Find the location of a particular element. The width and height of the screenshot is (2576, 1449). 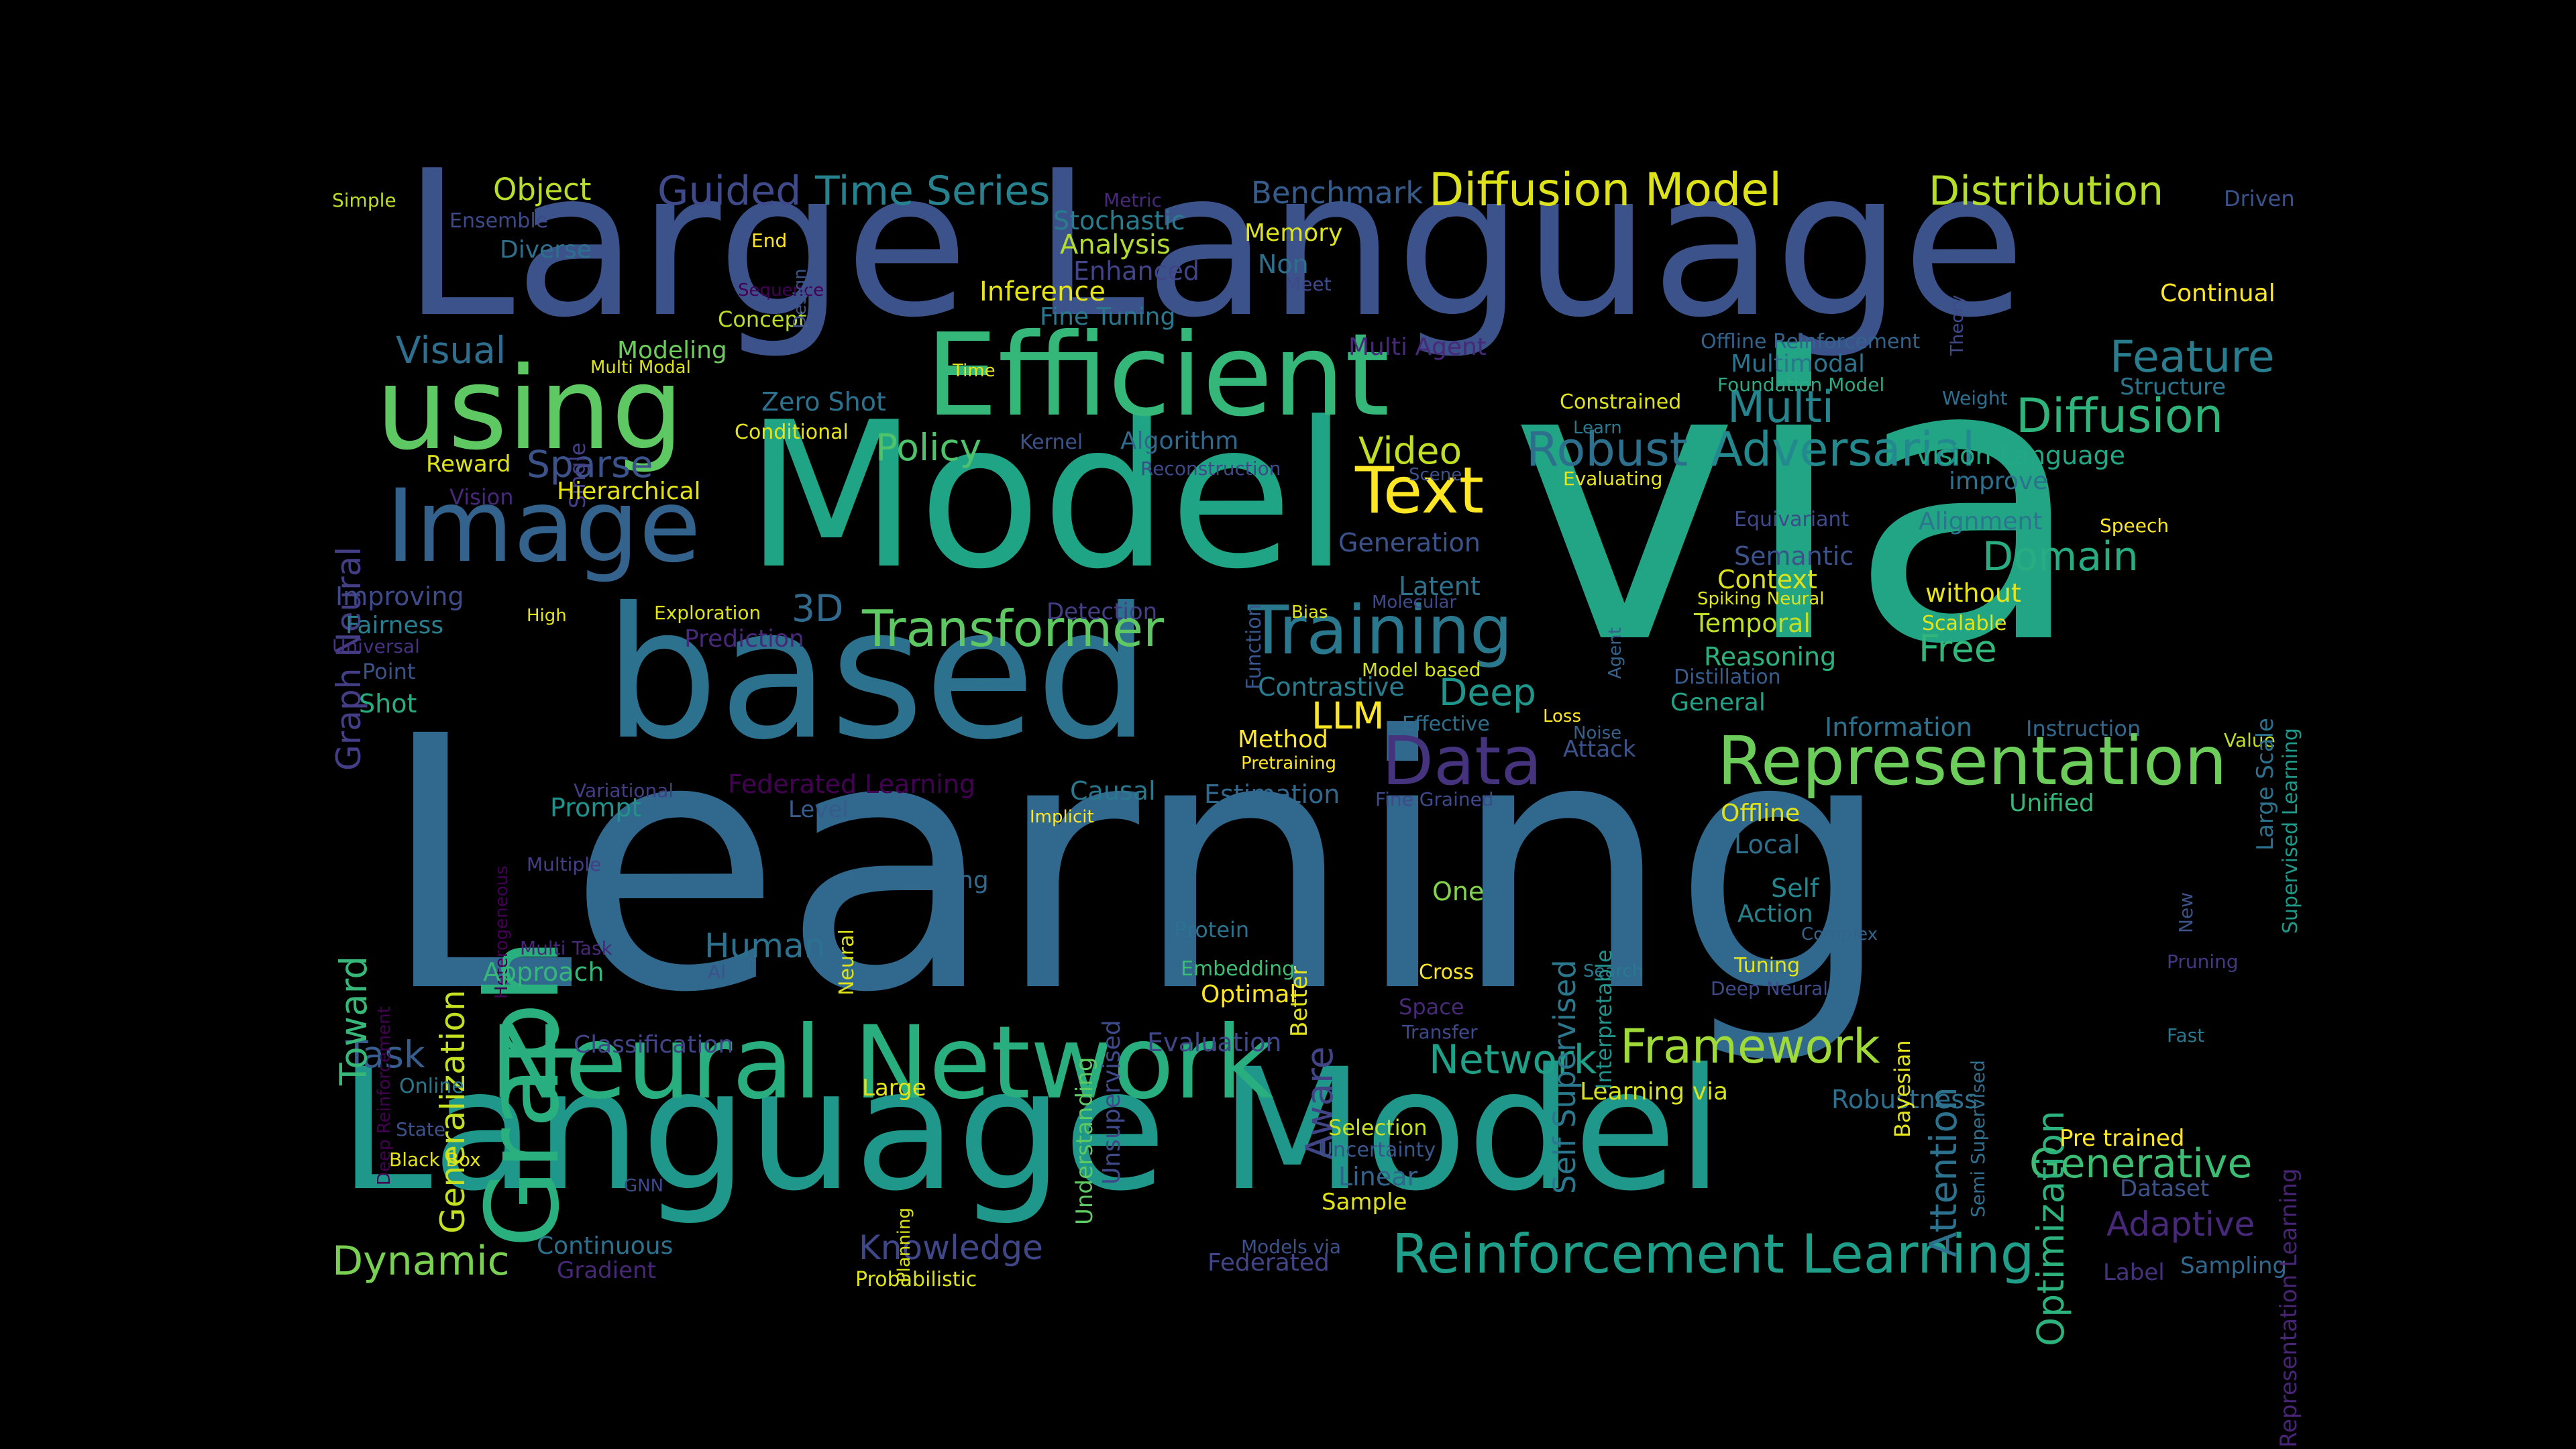

cloud-word: Generation is located at coordinates (1409, 542).